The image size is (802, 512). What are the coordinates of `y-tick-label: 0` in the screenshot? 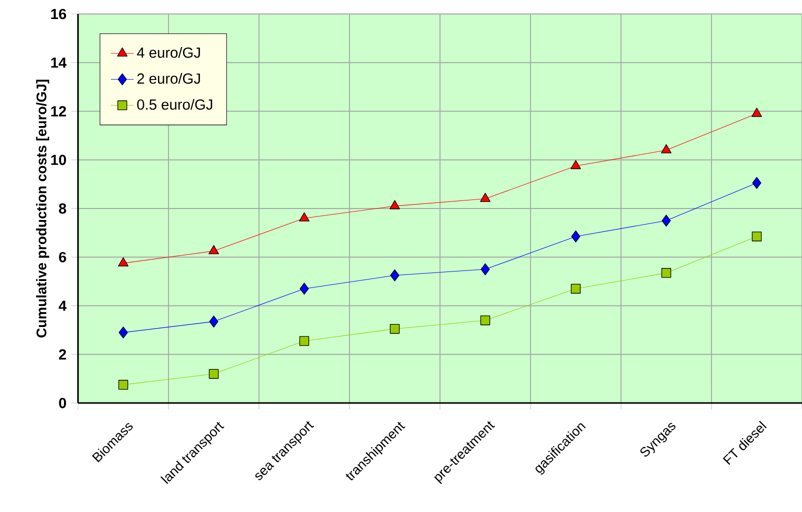 It's located at (62, 403).